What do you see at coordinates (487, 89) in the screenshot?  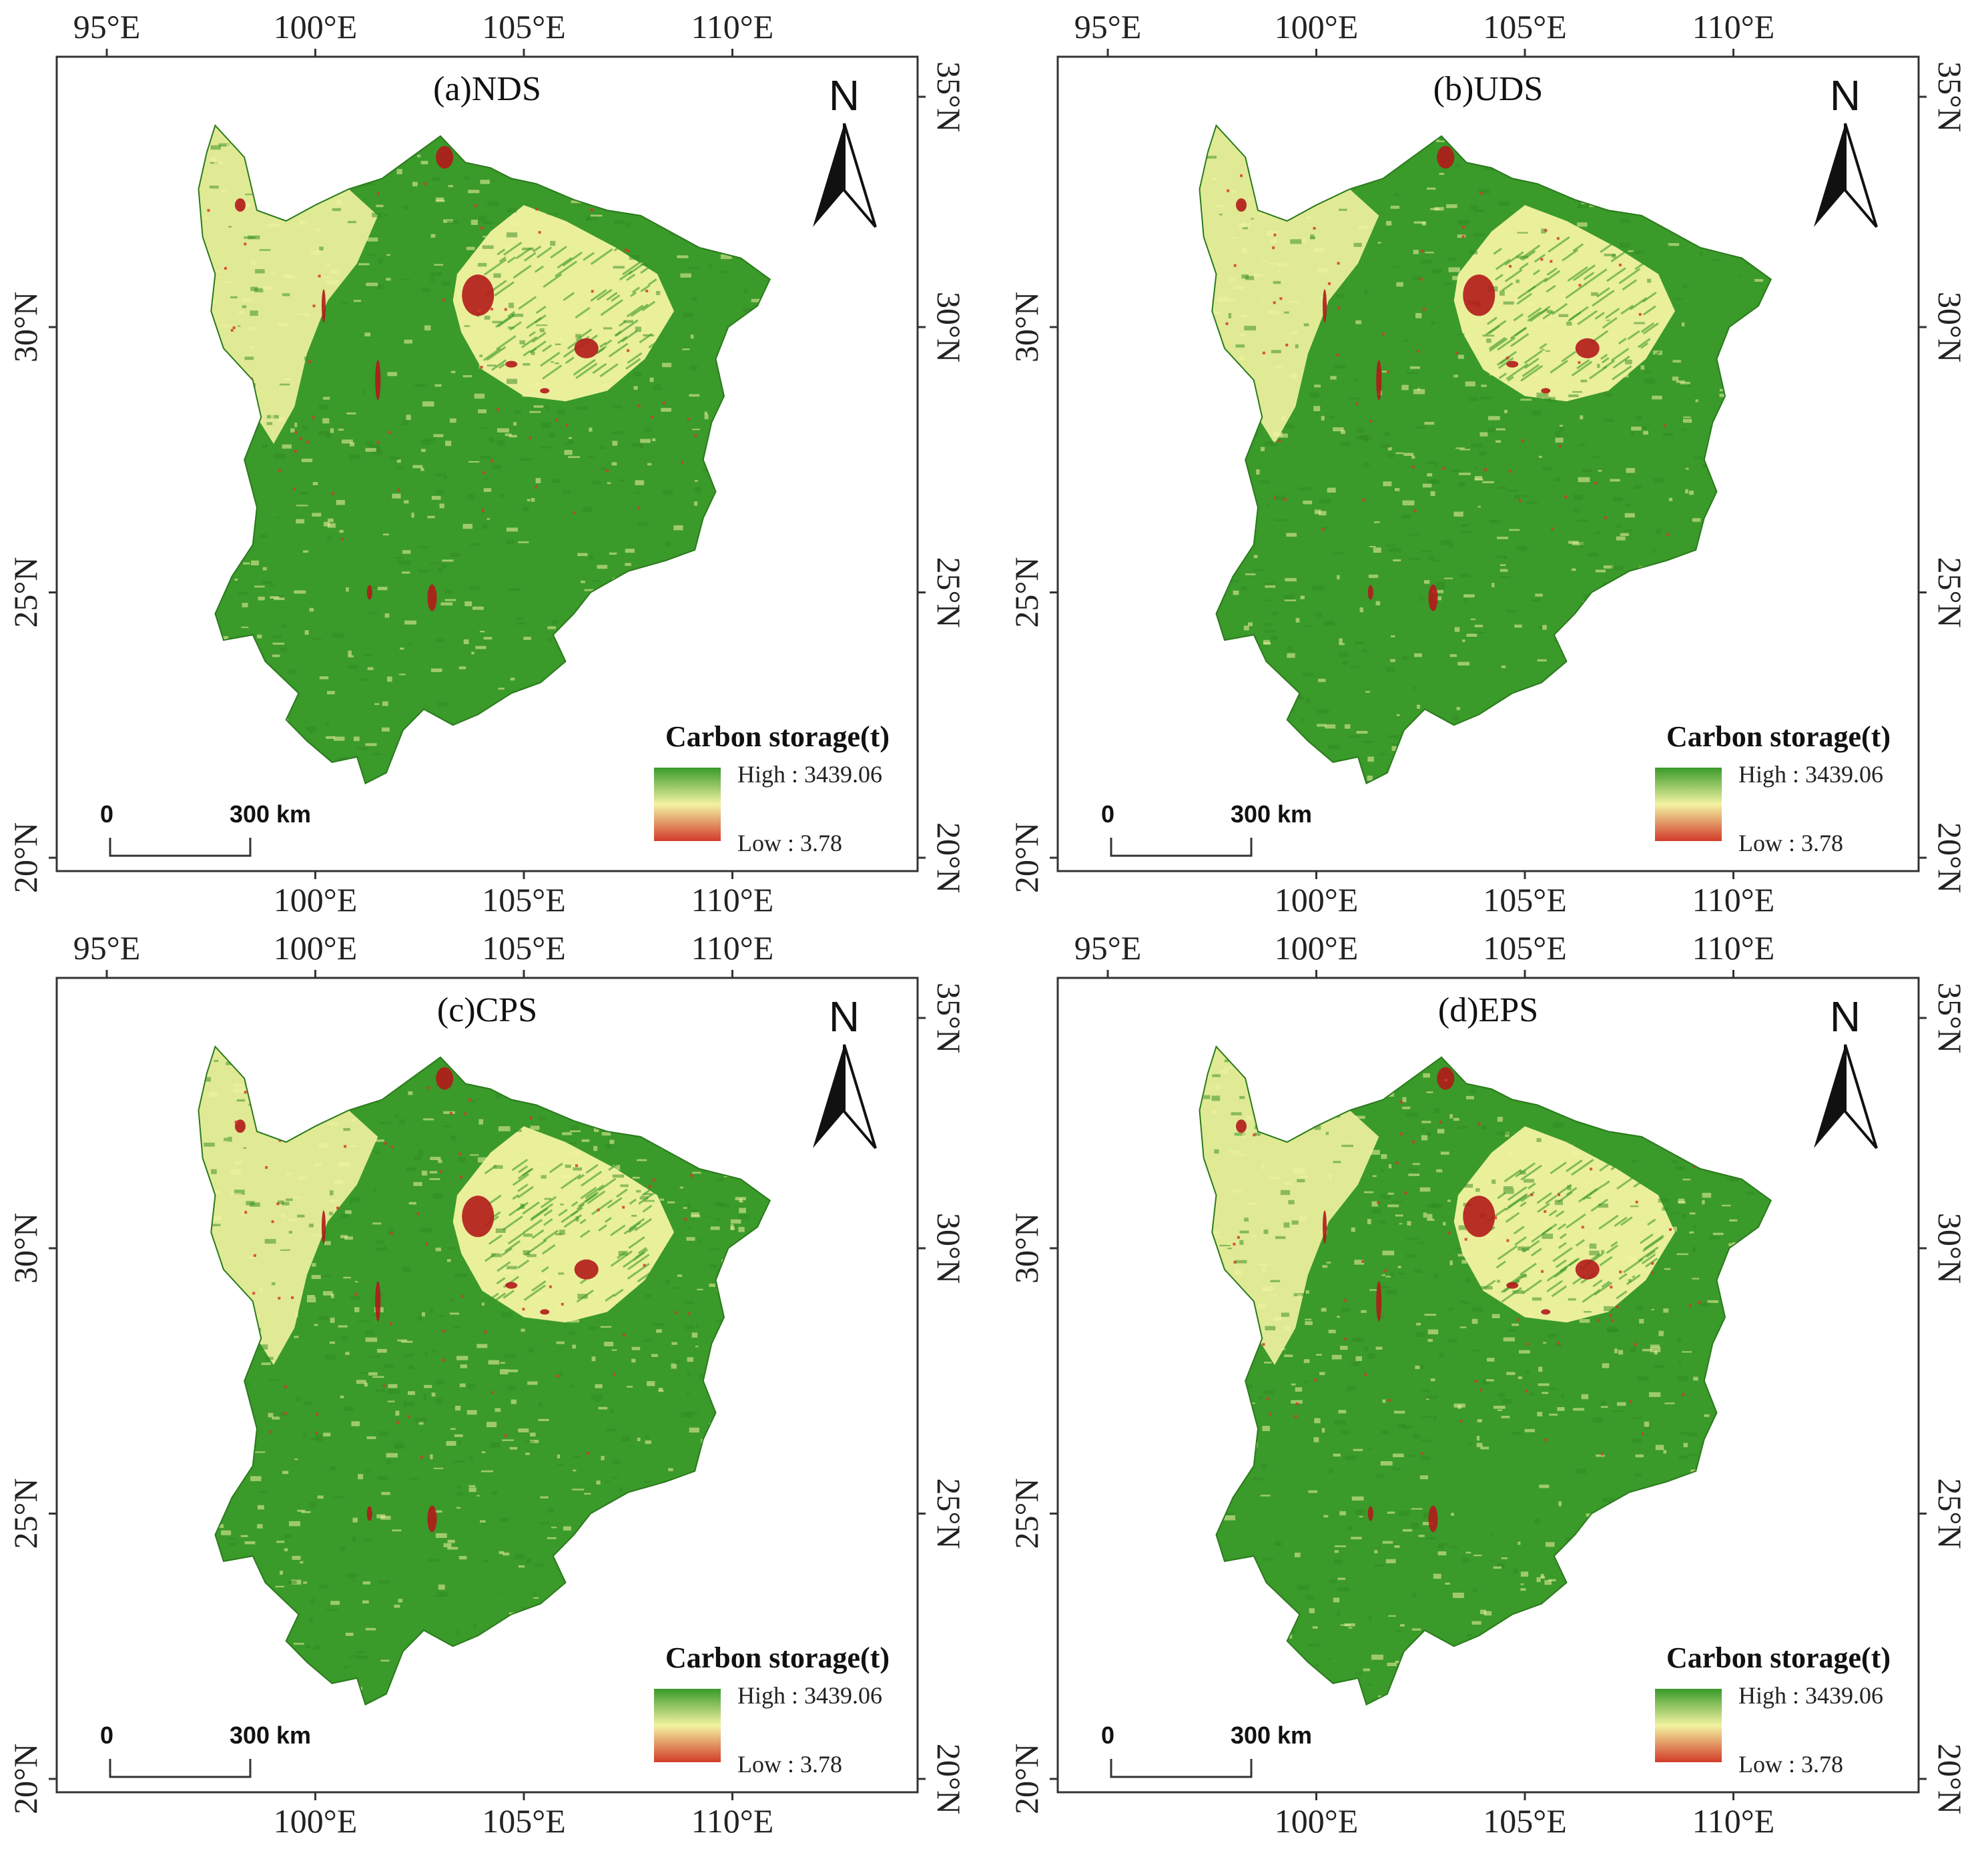 I see `panel-title: (a)NDS` at bounding box center [487, 89].